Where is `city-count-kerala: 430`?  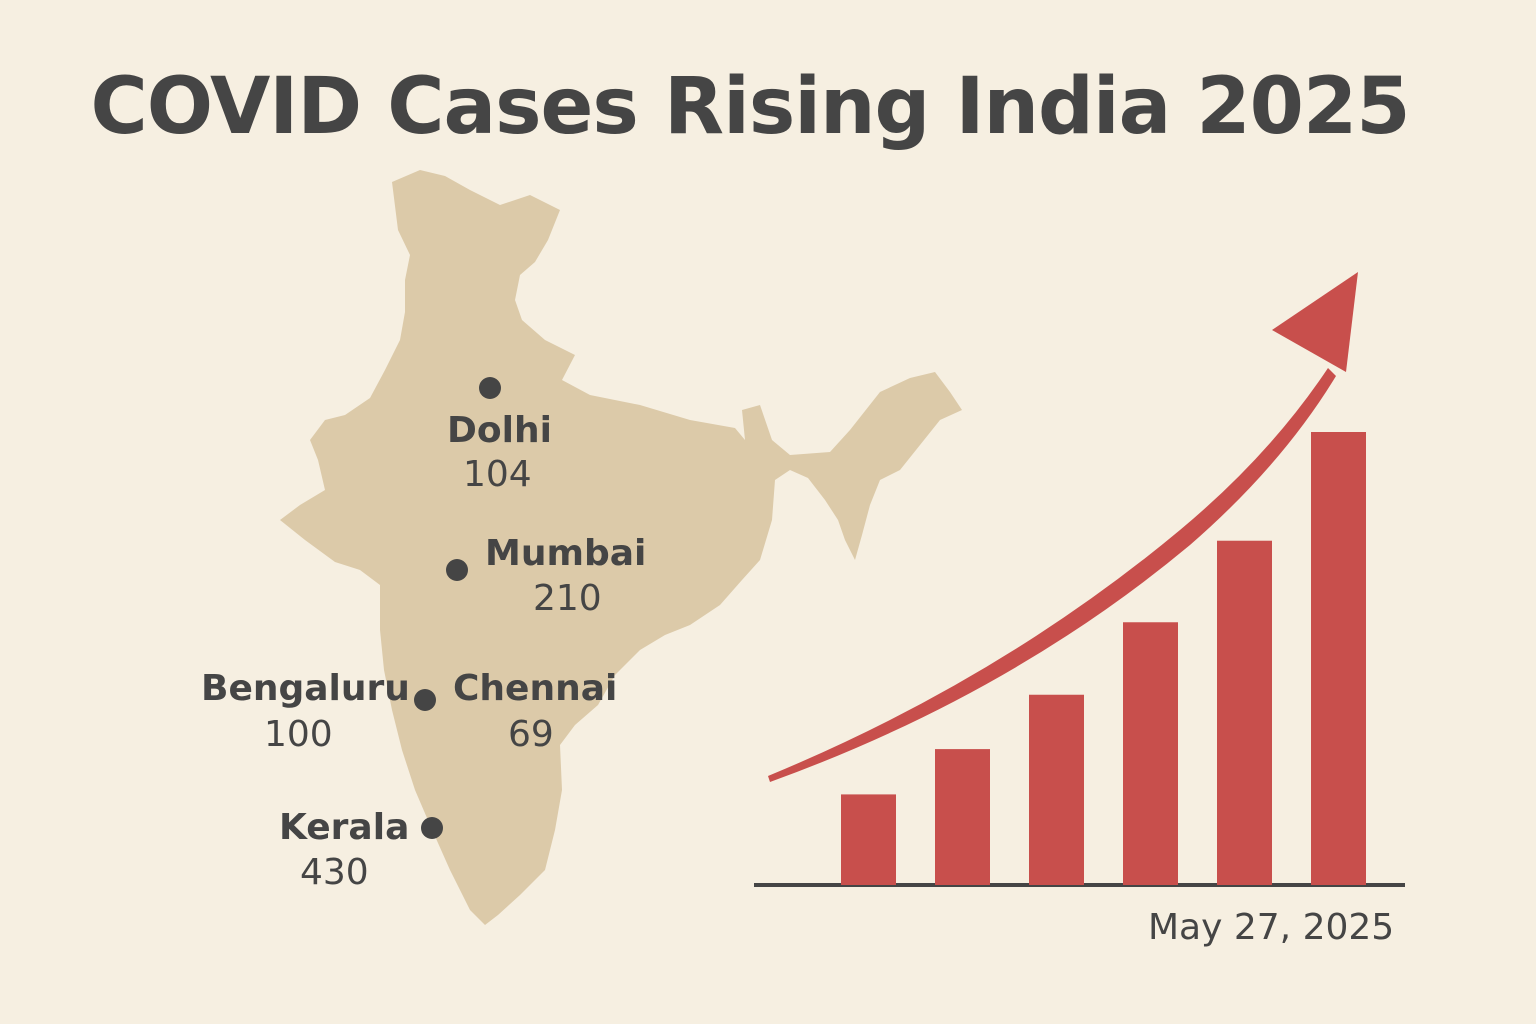
city-count-kerala: 430 is located at coordinates (334, 872).